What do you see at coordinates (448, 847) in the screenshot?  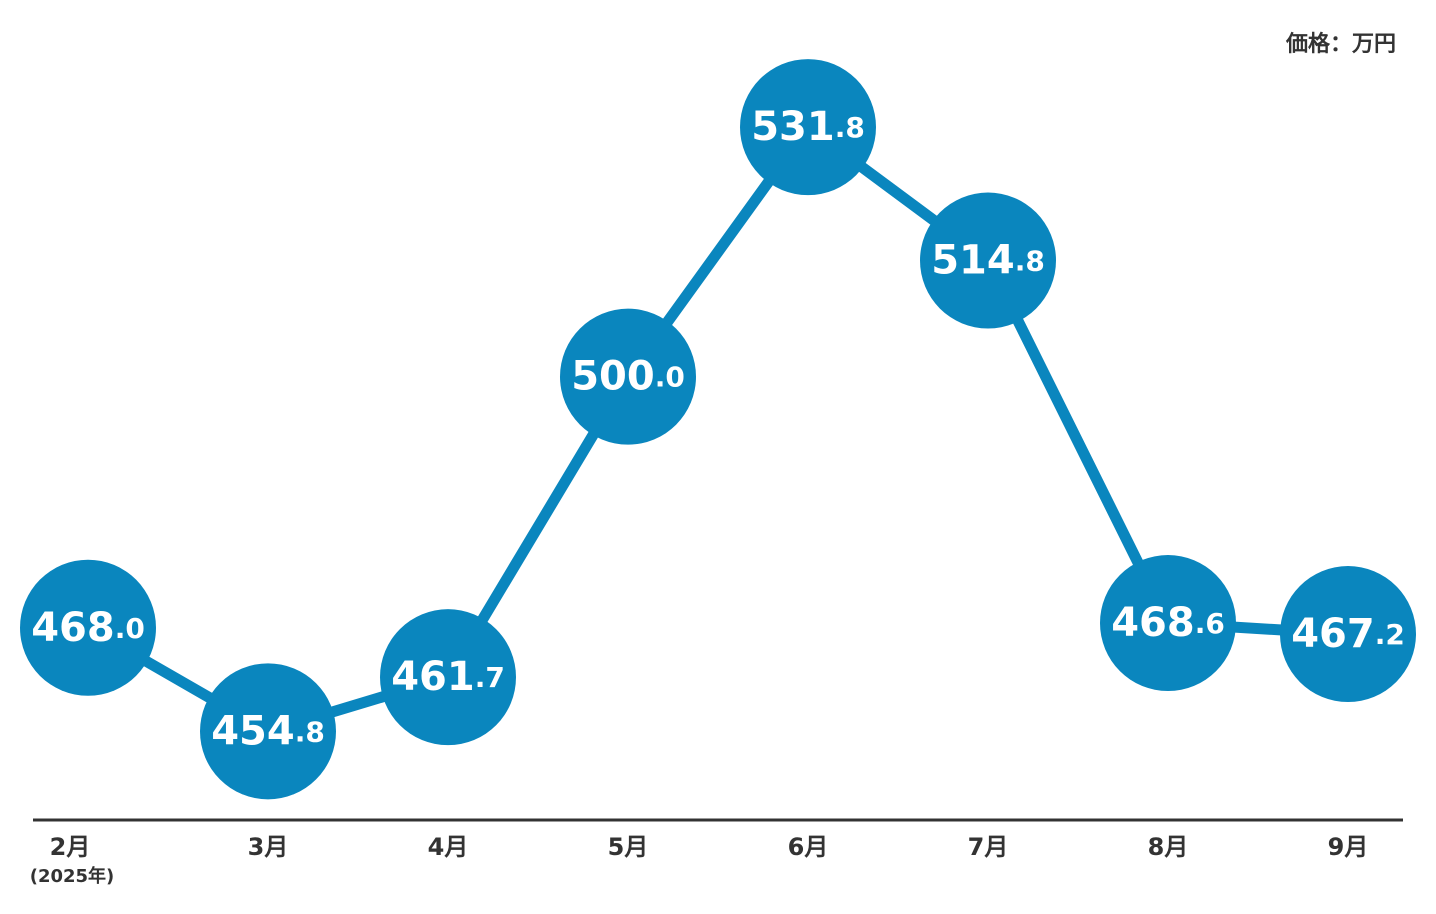 I see `x-tick-label: 4月` at bounding box center [448, 847].